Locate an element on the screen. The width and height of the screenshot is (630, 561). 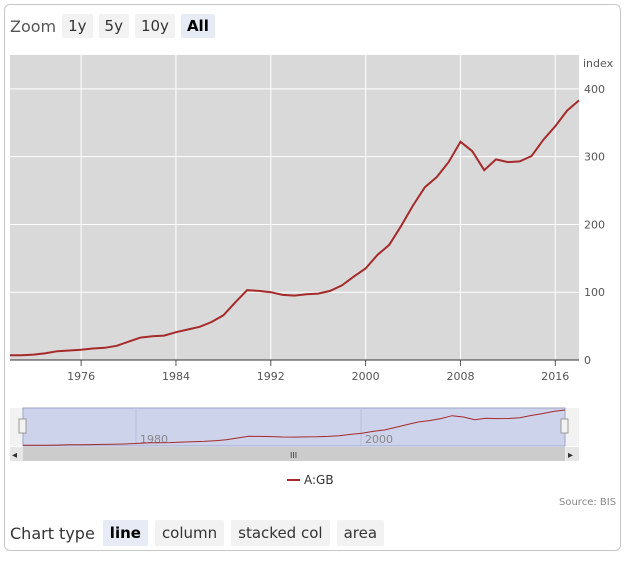
zoom-5y-button: 5y is located at coordinates (113, 26).